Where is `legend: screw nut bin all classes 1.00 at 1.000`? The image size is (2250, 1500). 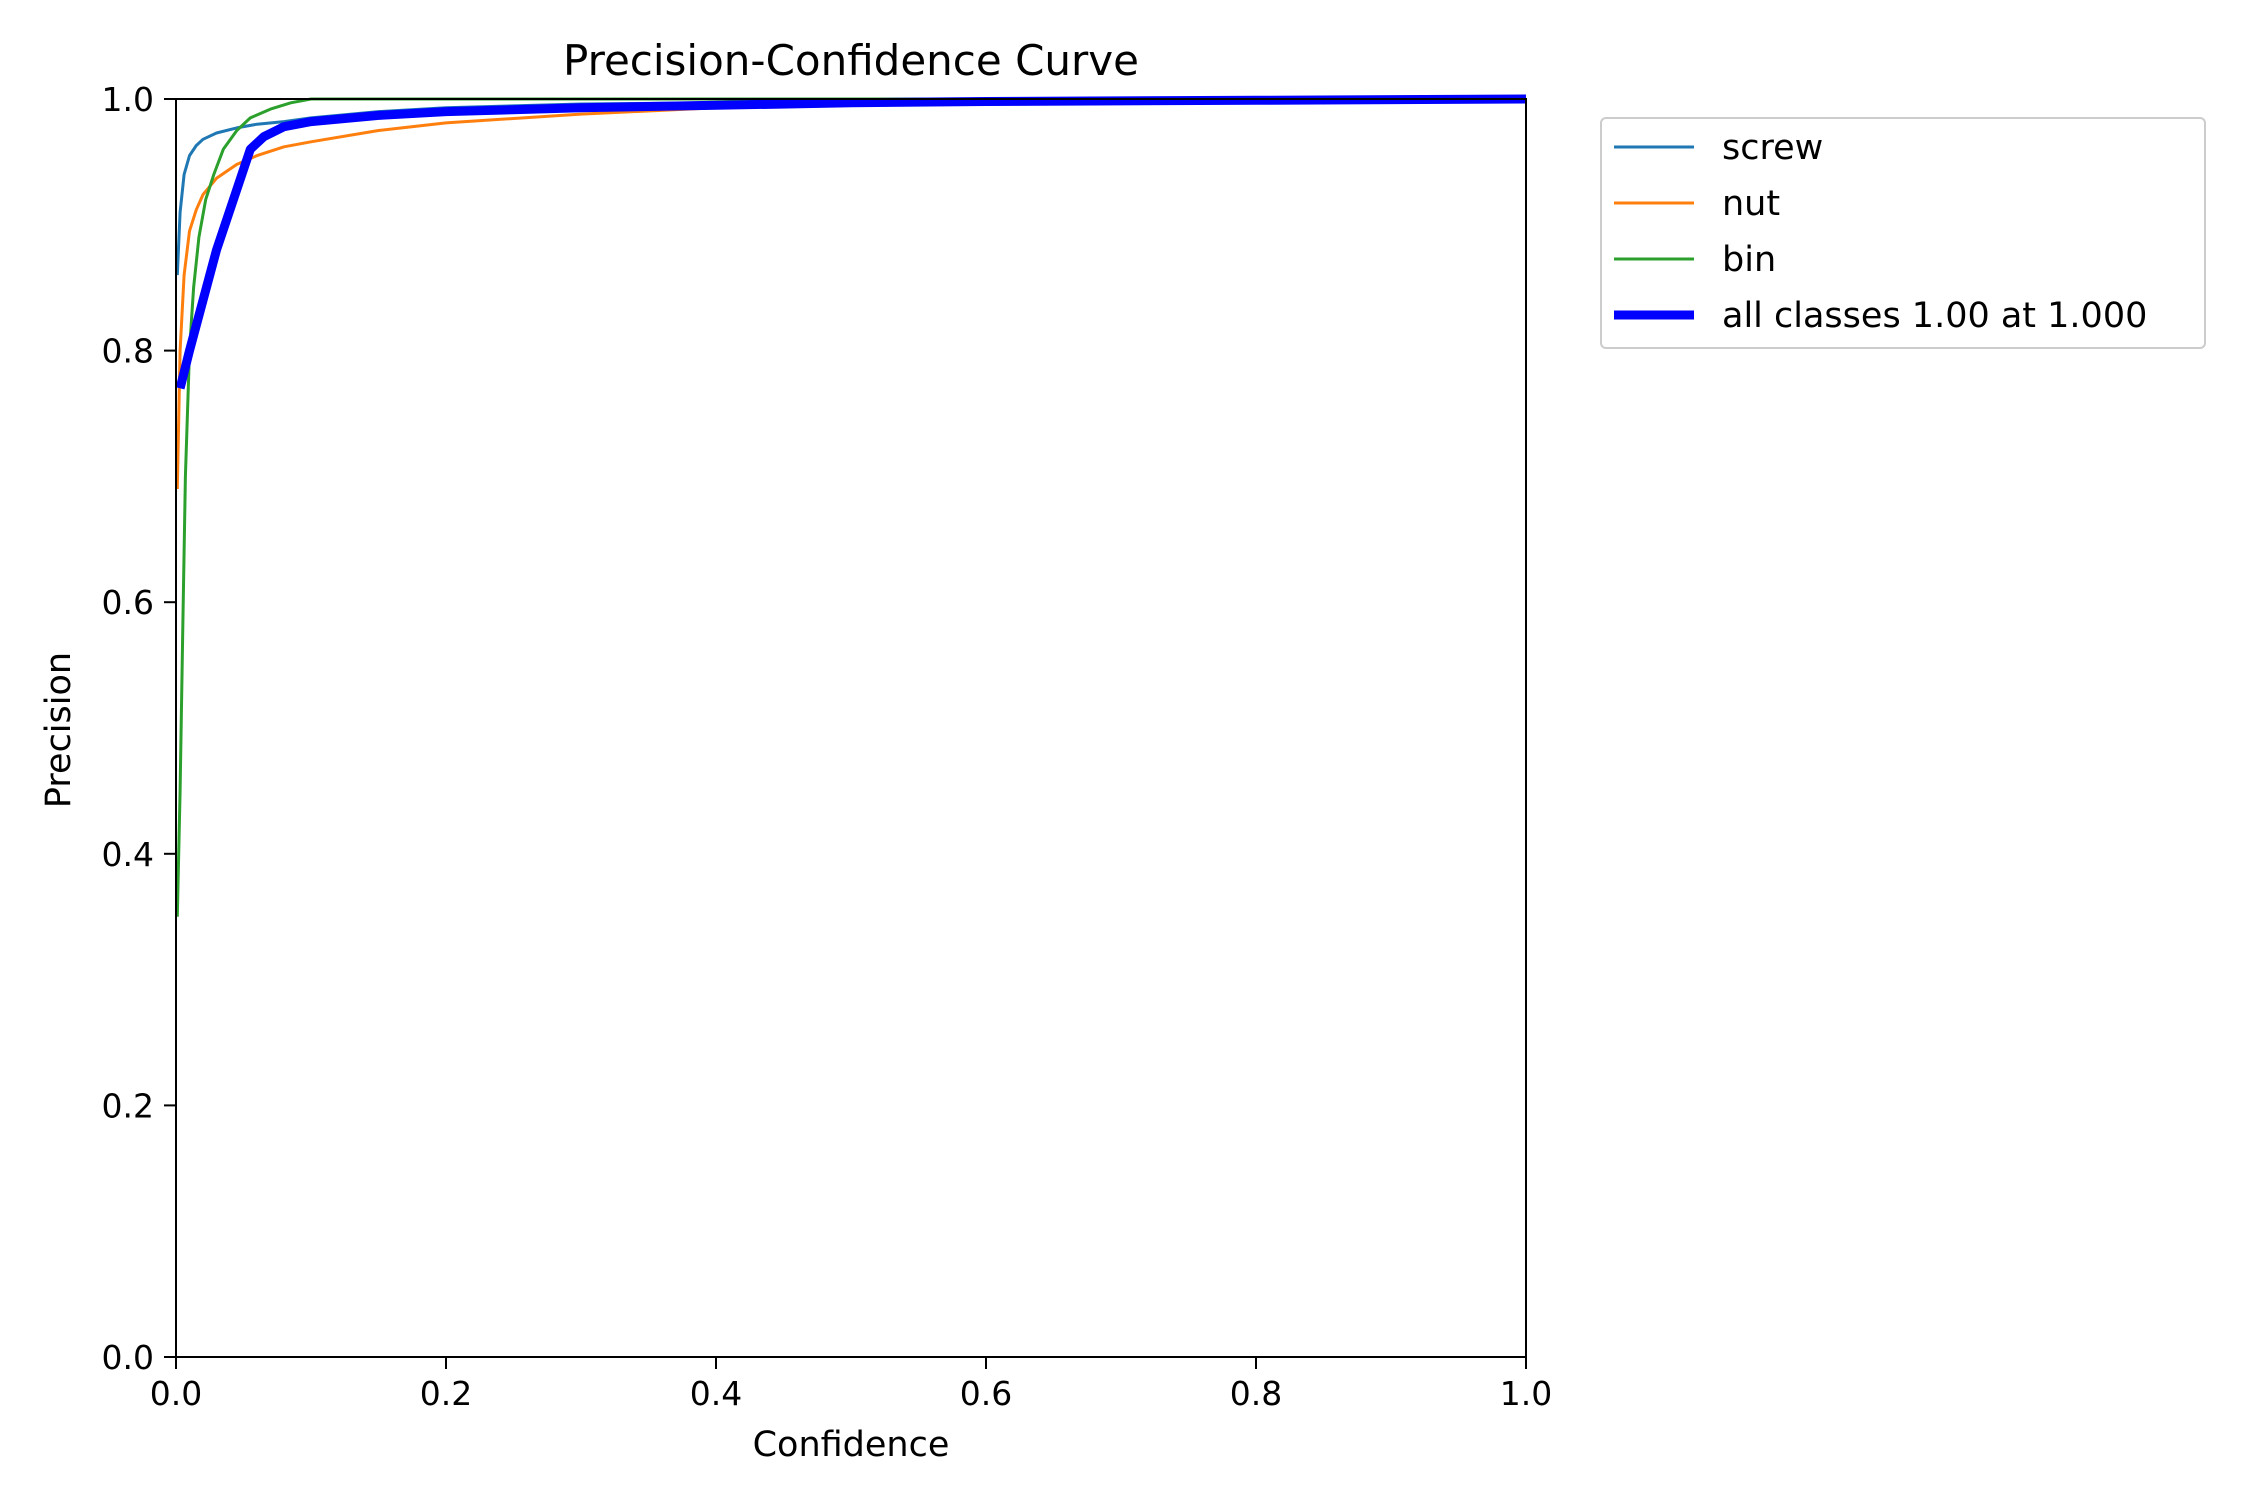
legend: screw nut bin all classes 1.00 at 1.000 is located at coordinates (1903, 233).